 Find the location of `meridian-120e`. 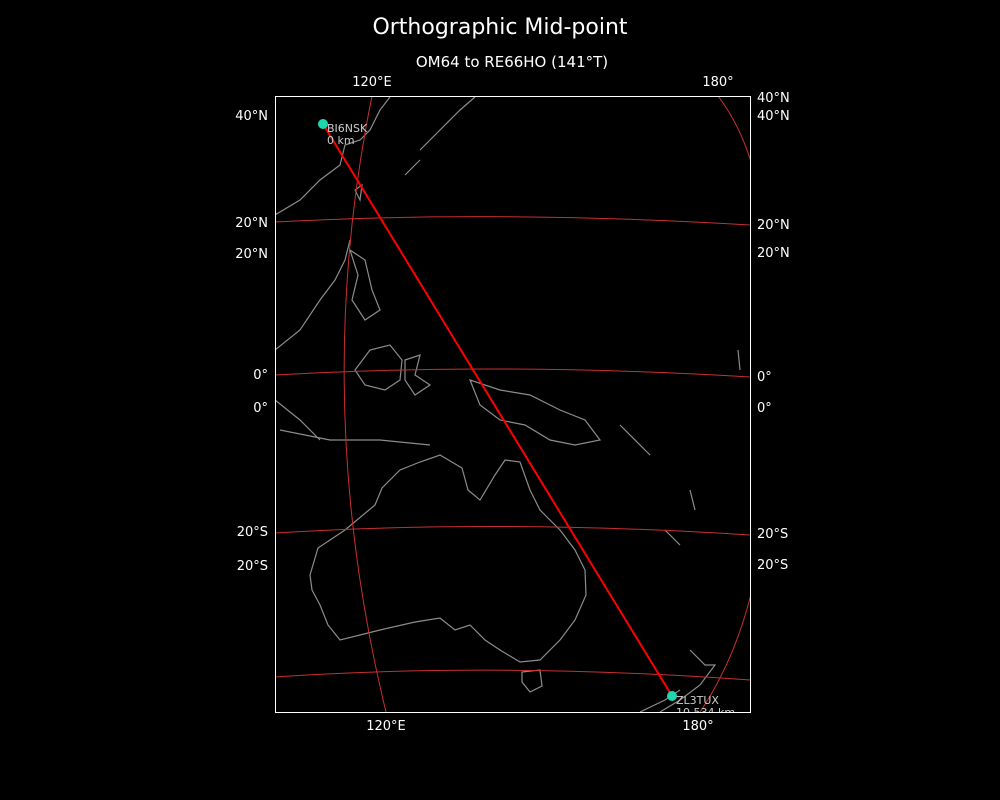

meridian-120e is located at coordinates (365, 404).